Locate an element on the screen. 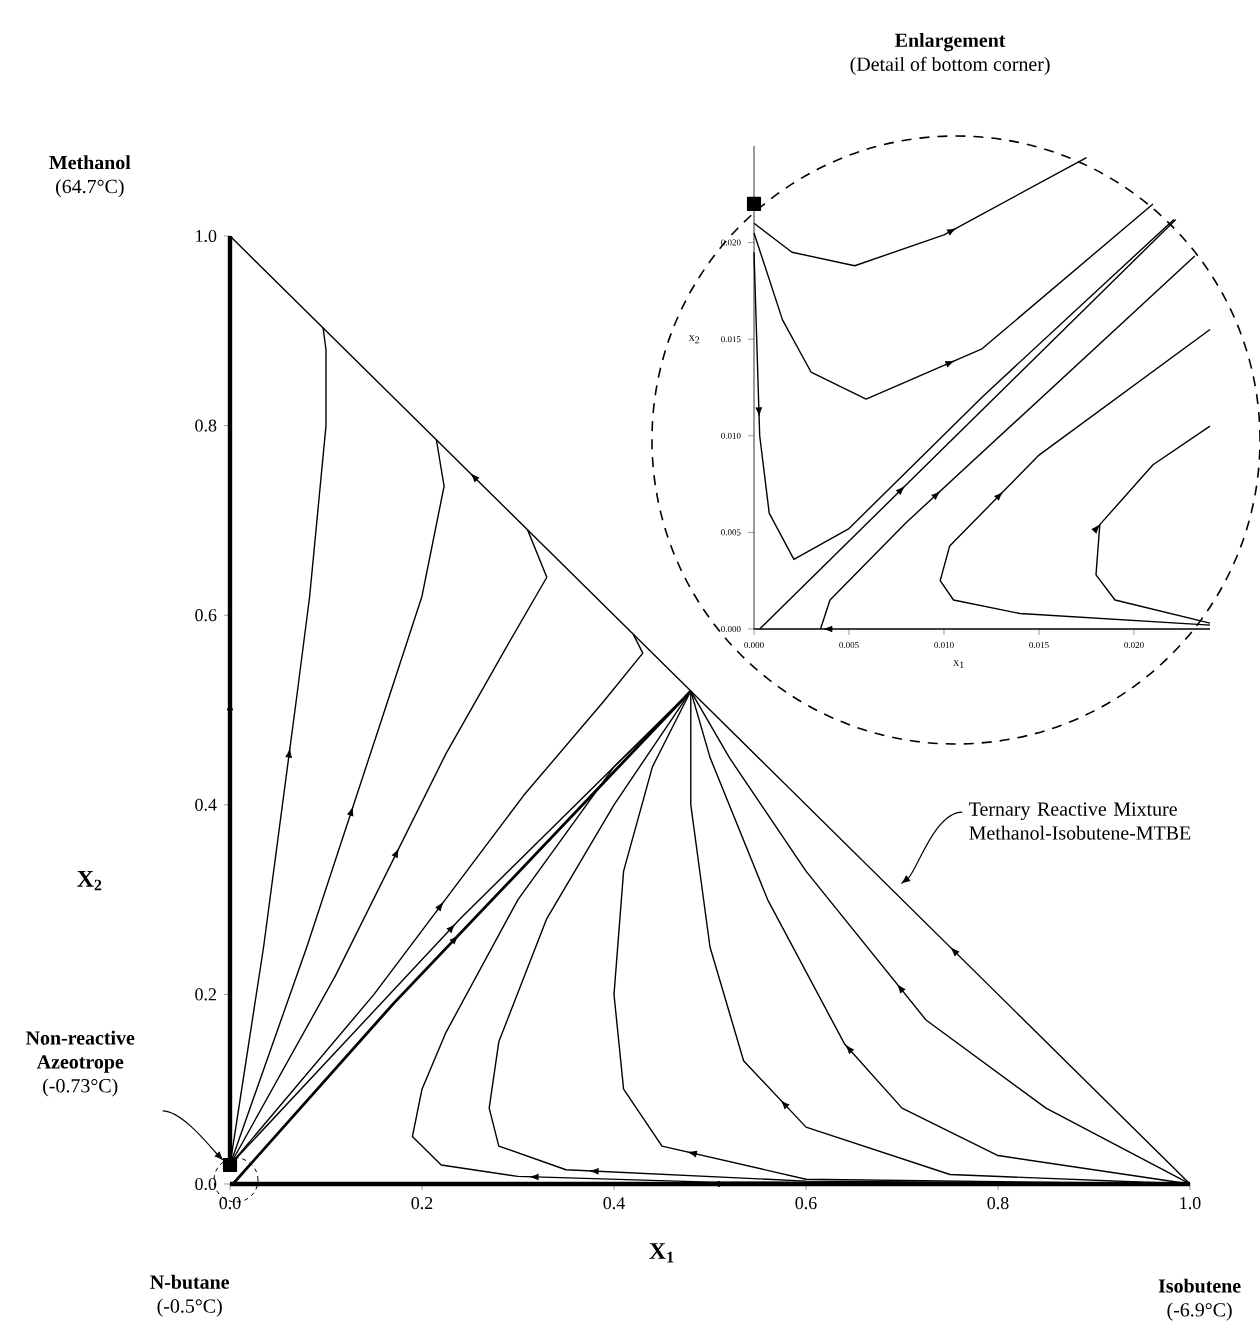 This screenshot has height=1328, width=1260. y-axis-title: X$_{2}$ is located at coordinates (89, 881).